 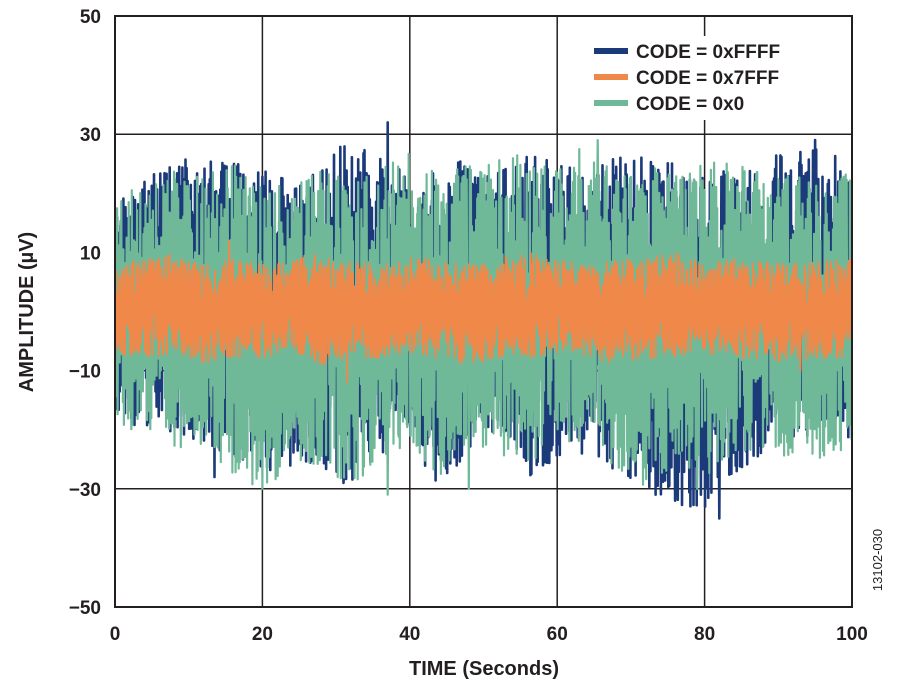 I want to click on y-axis-title: AMPLITUDE (µV), so click(x=27, y=312).